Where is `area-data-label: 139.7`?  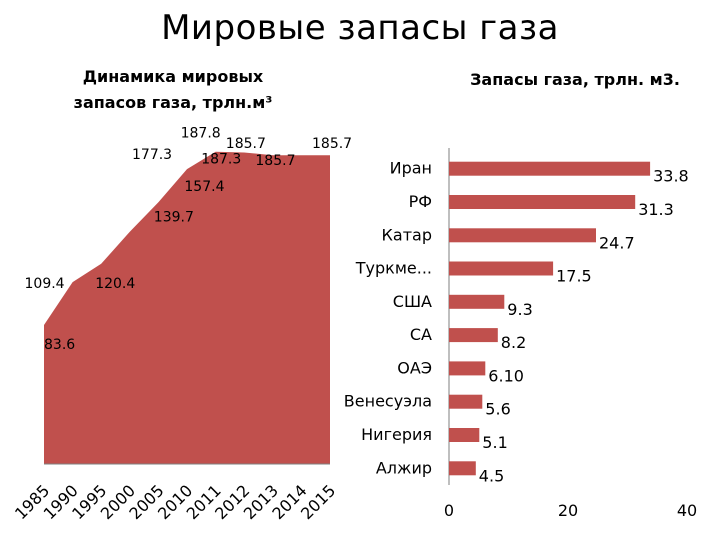 area-data-label: 139.7 is located at coordinates (174, 218).